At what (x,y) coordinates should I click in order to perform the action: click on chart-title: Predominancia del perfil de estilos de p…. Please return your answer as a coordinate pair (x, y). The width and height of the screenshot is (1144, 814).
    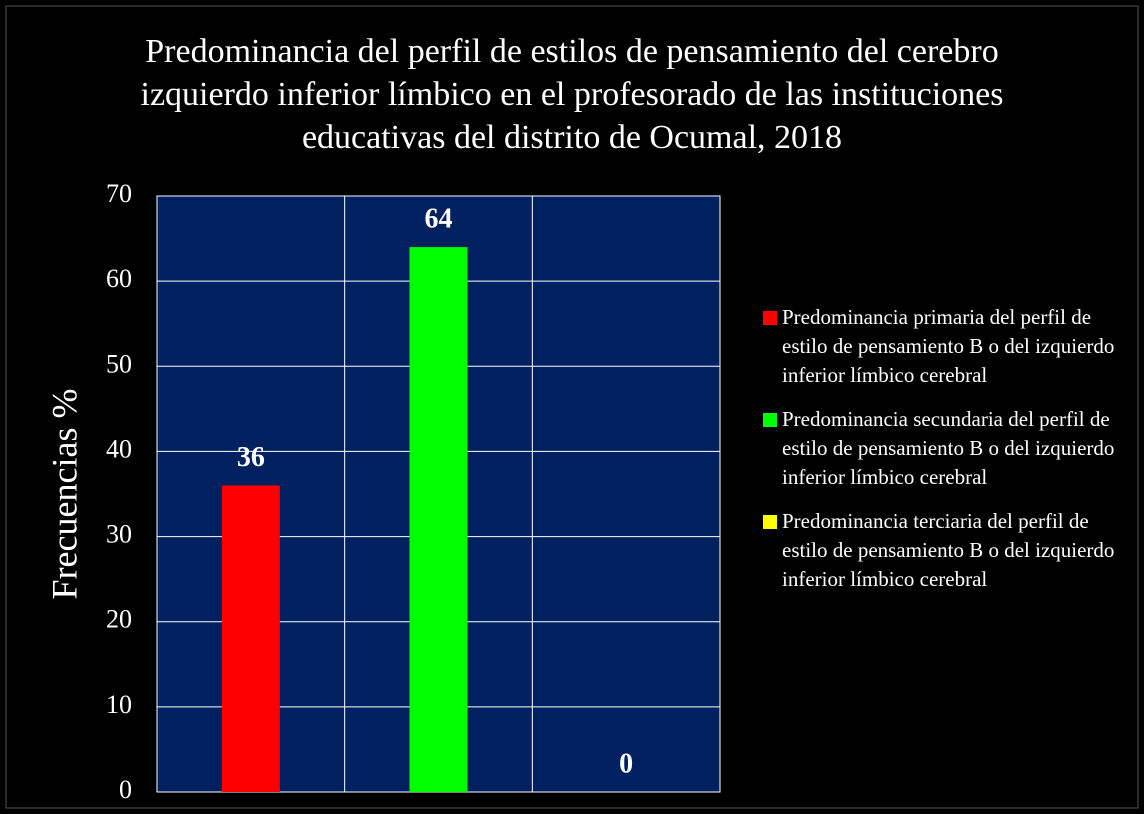
    Looking at the image, I should click on (572, 94).